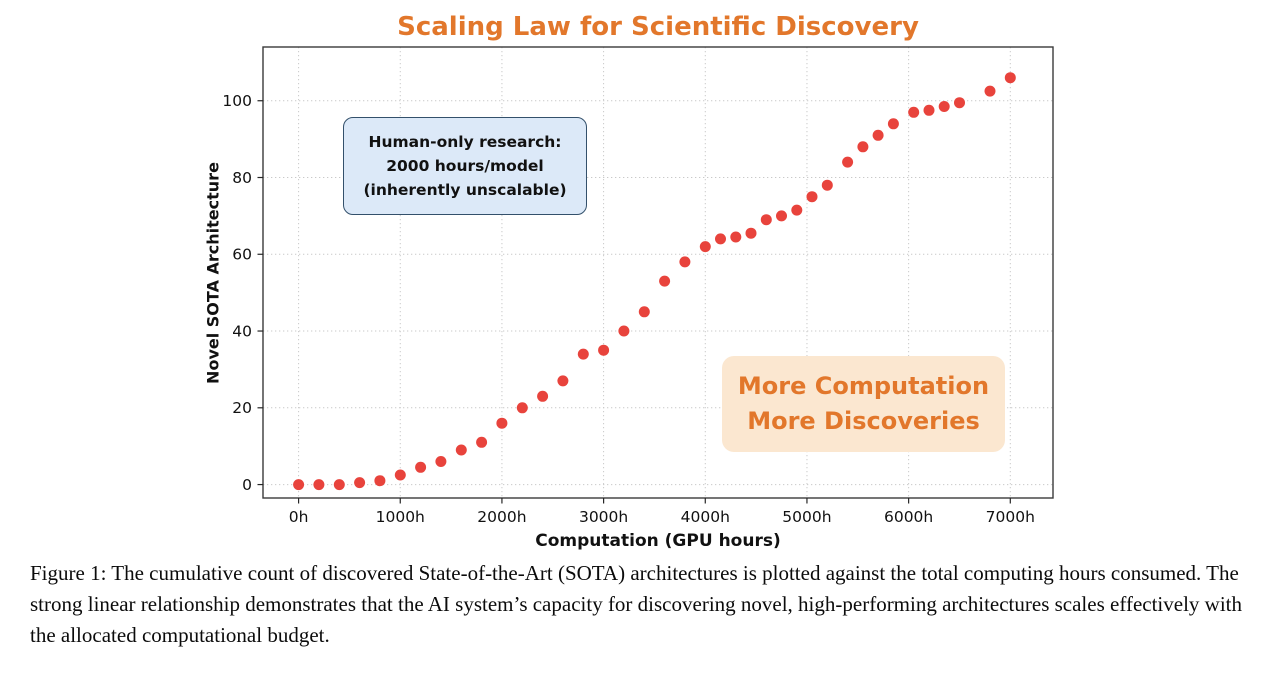 The width and height of the screenshot is (1280, 678). What do you see at coordinates (242, 408) in the screenshot?
I see `y-tick-label: 20` at bounding box center [242, 408].